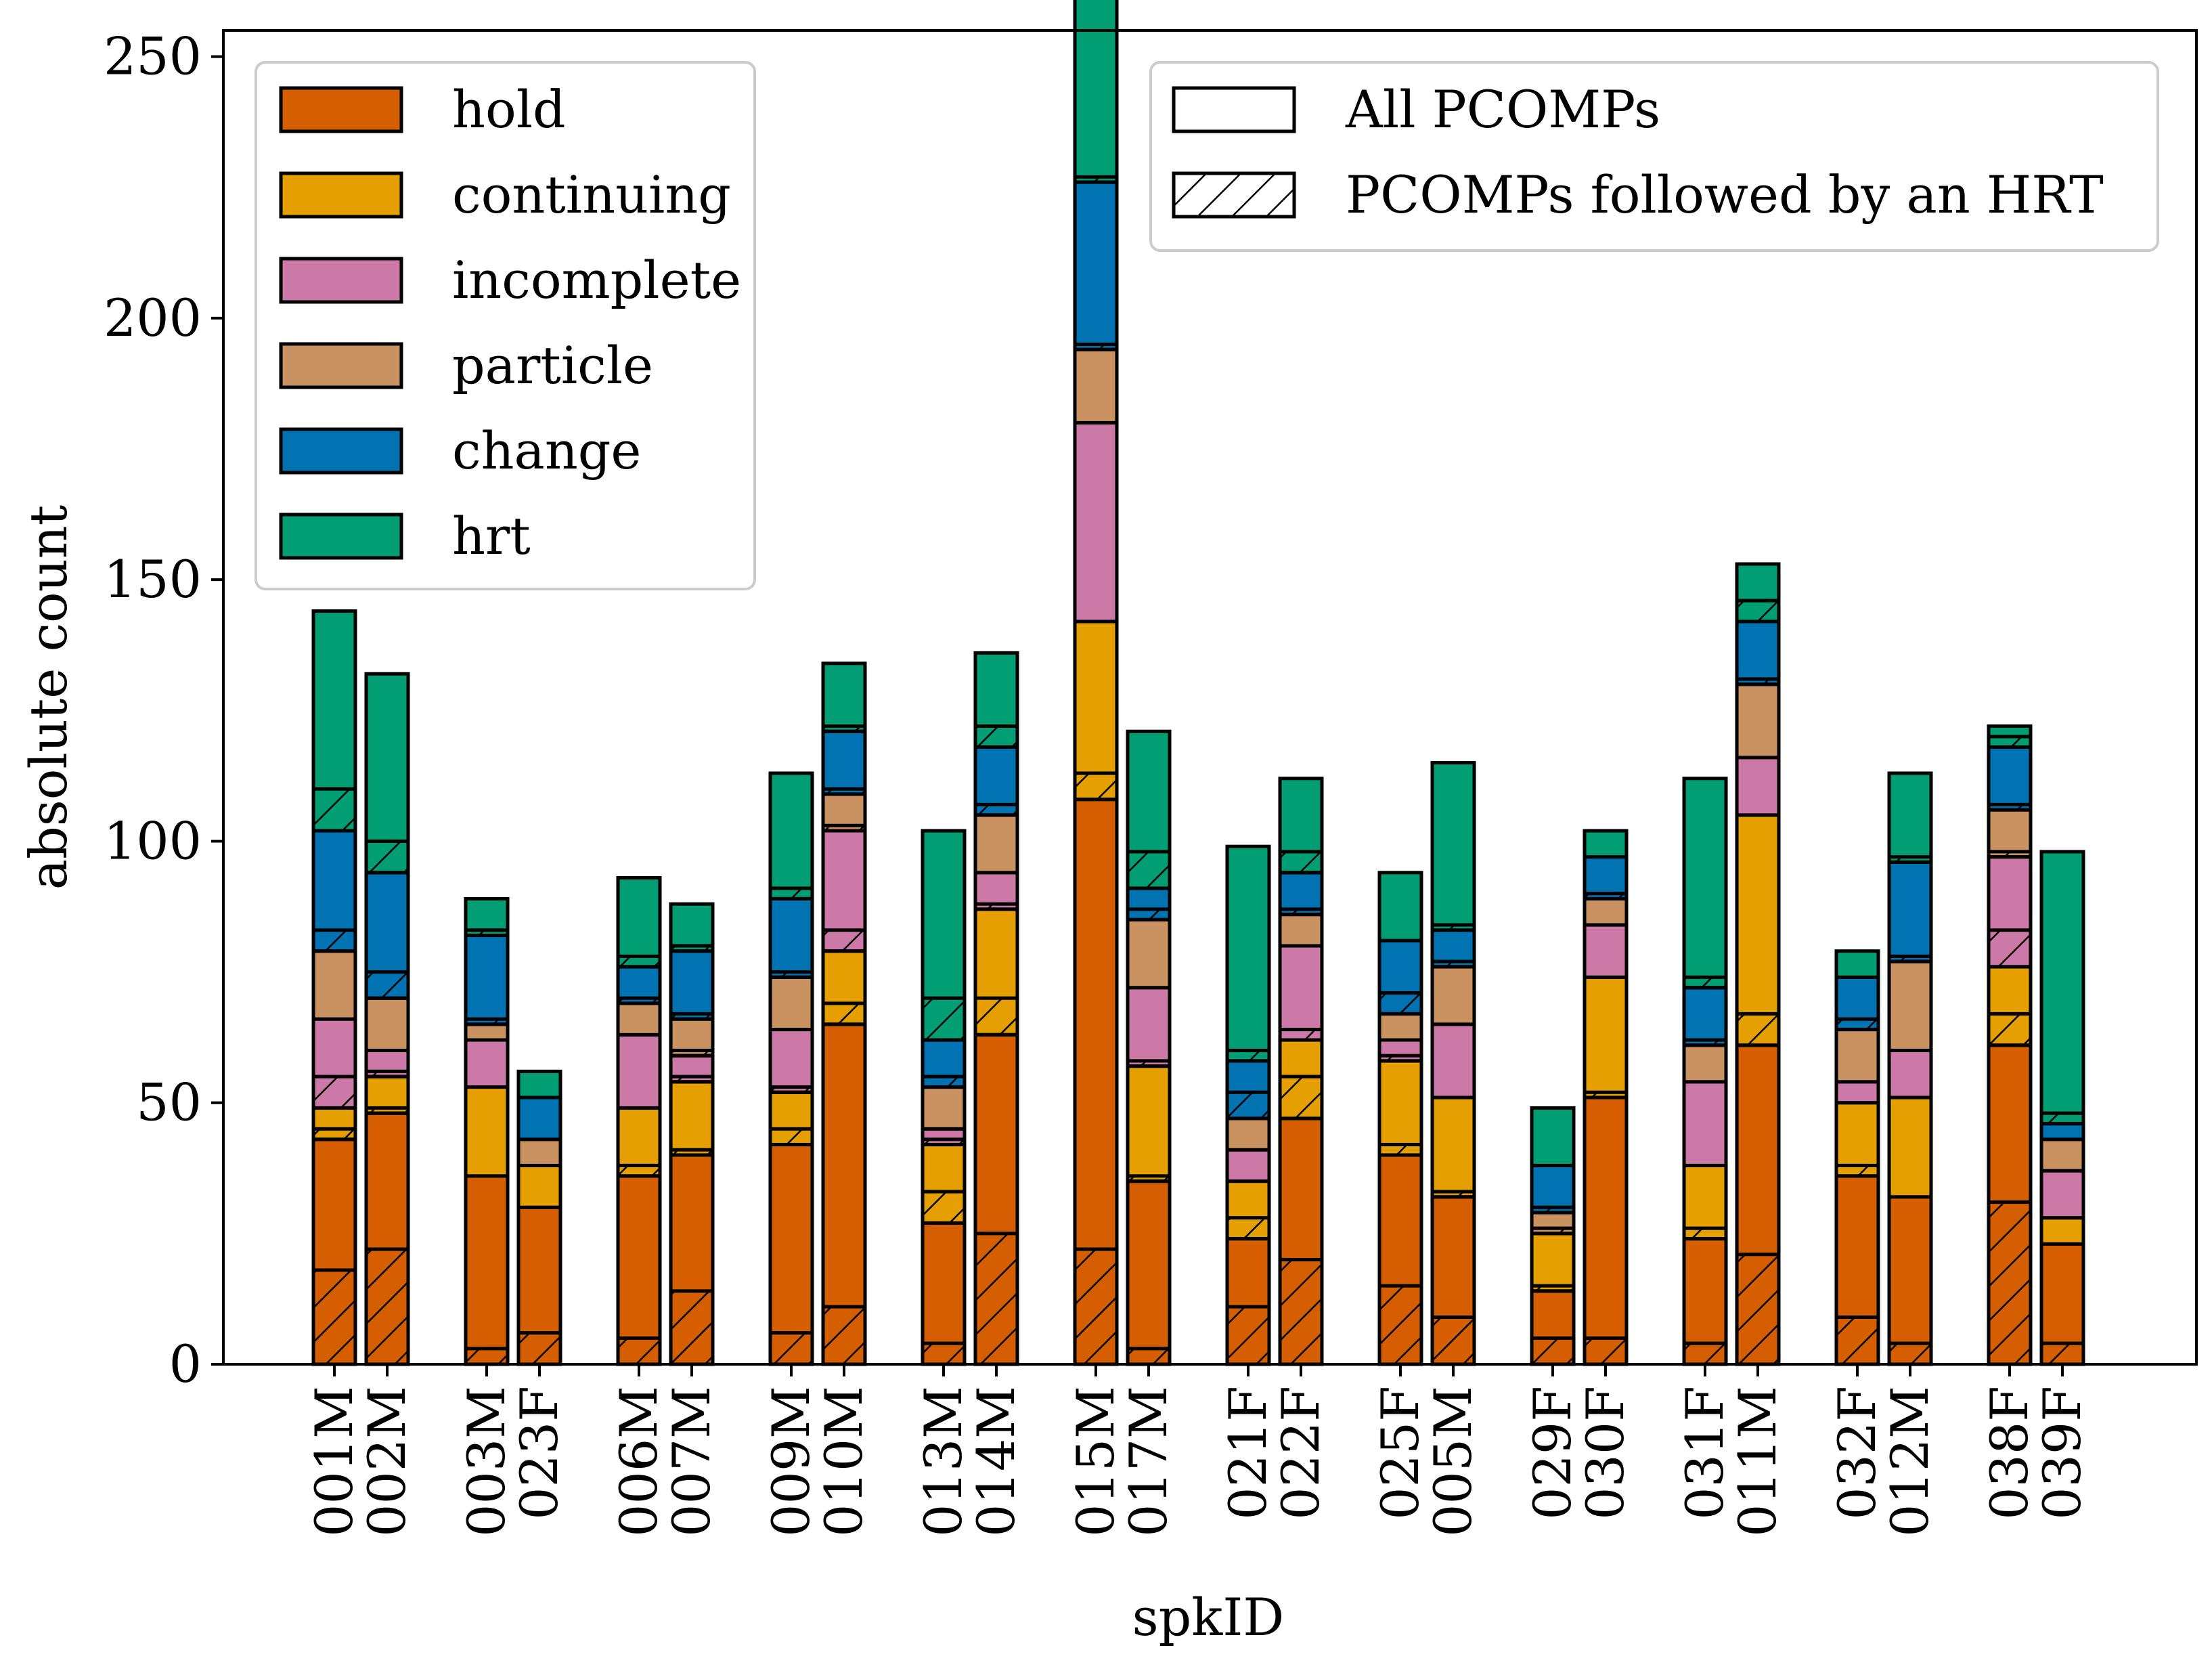  Describe the element at coordinates (1248, 1055) in the screenshot. I see `bar-021F-hrt-hrt` at that location.